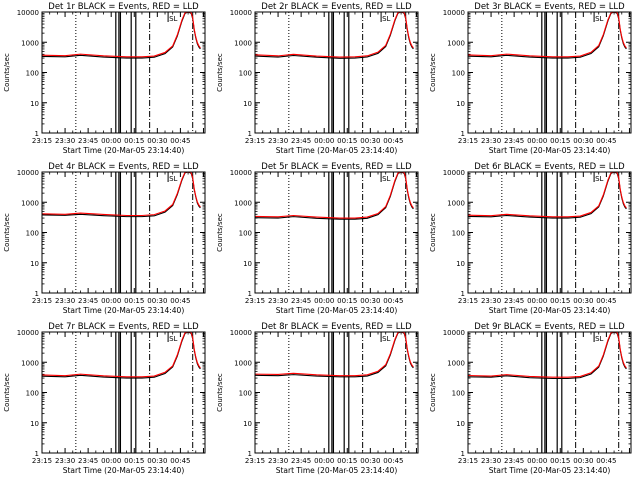 The height and width of the screenshot is (480, 640). Describe the element at coordinates (336, 327) in the screenshot. I see `chart-title: Det 8r BLACK = Events, RED = LLD` at that location.